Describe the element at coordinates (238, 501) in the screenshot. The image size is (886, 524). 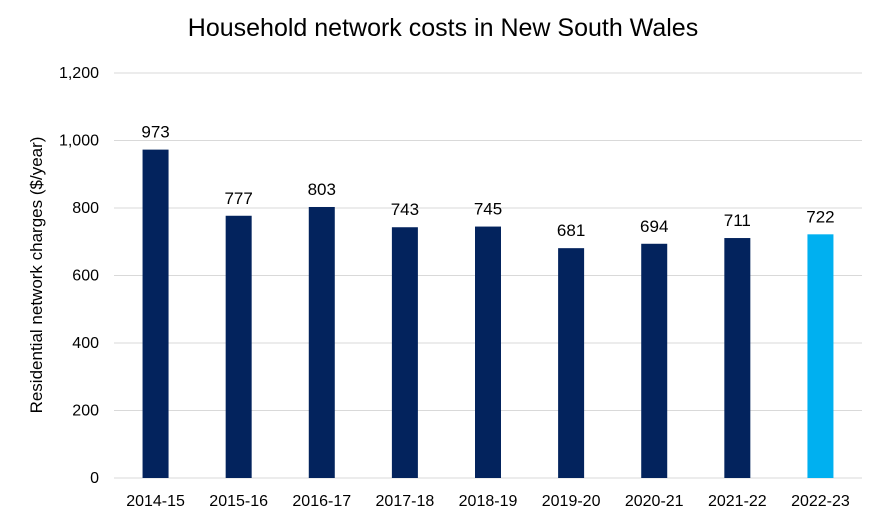
I see `x-tick-label: 2015-16` at that location.